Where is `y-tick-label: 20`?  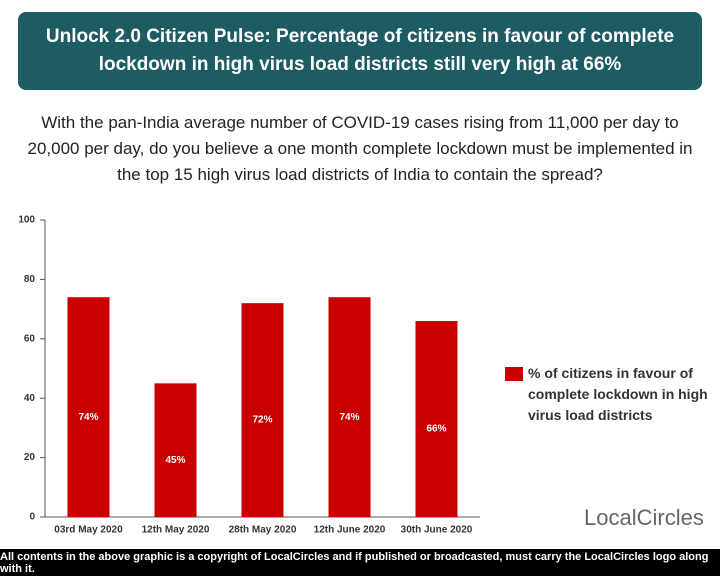
y-tick-label: 20 is located at coordinates (30, 457).